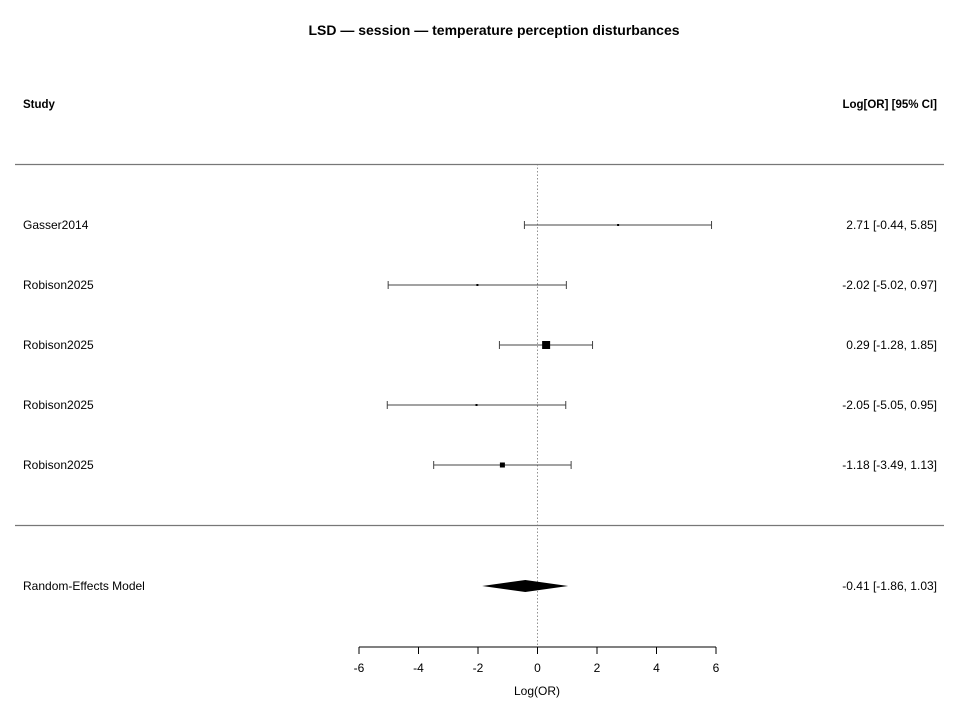 This screenshot has height=720, width=960. Describe the element at coordinates (480, 405) in the screenshot. I see `study-row: Robison2025 -2.05 [-5.05, 0.95]` at that location.